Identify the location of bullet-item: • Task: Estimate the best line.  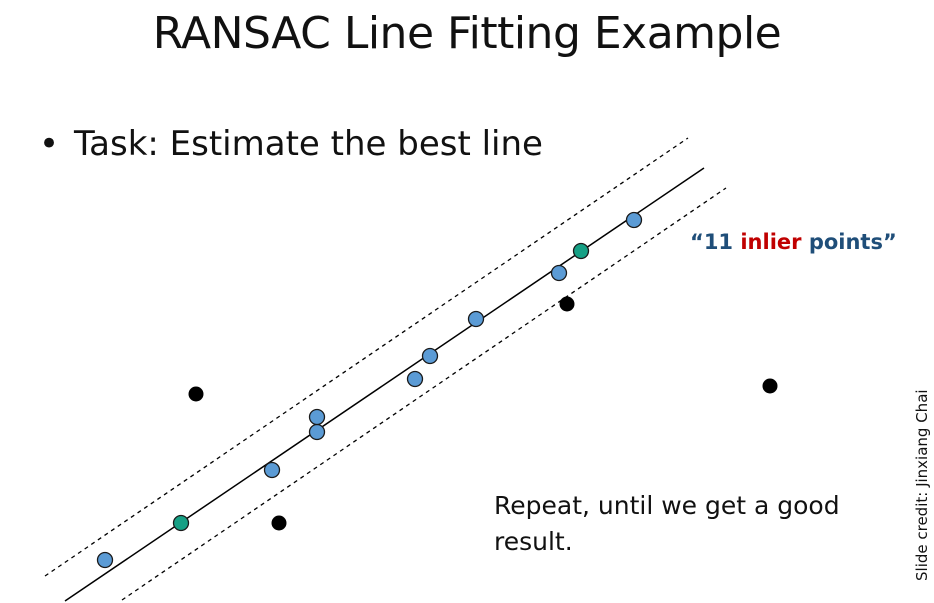
(290, 144).